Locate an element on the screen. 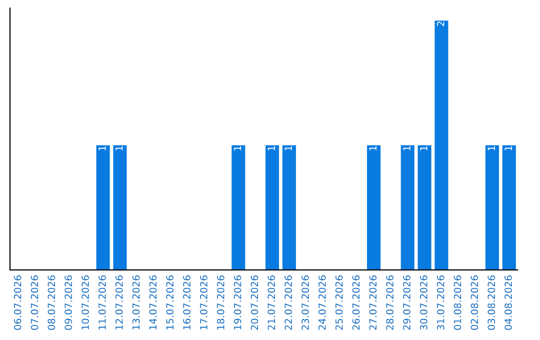 The height and width of the screenshot is (340, 540). x-tick-label: 25.07.2026 is located at coordinates (339, 302).